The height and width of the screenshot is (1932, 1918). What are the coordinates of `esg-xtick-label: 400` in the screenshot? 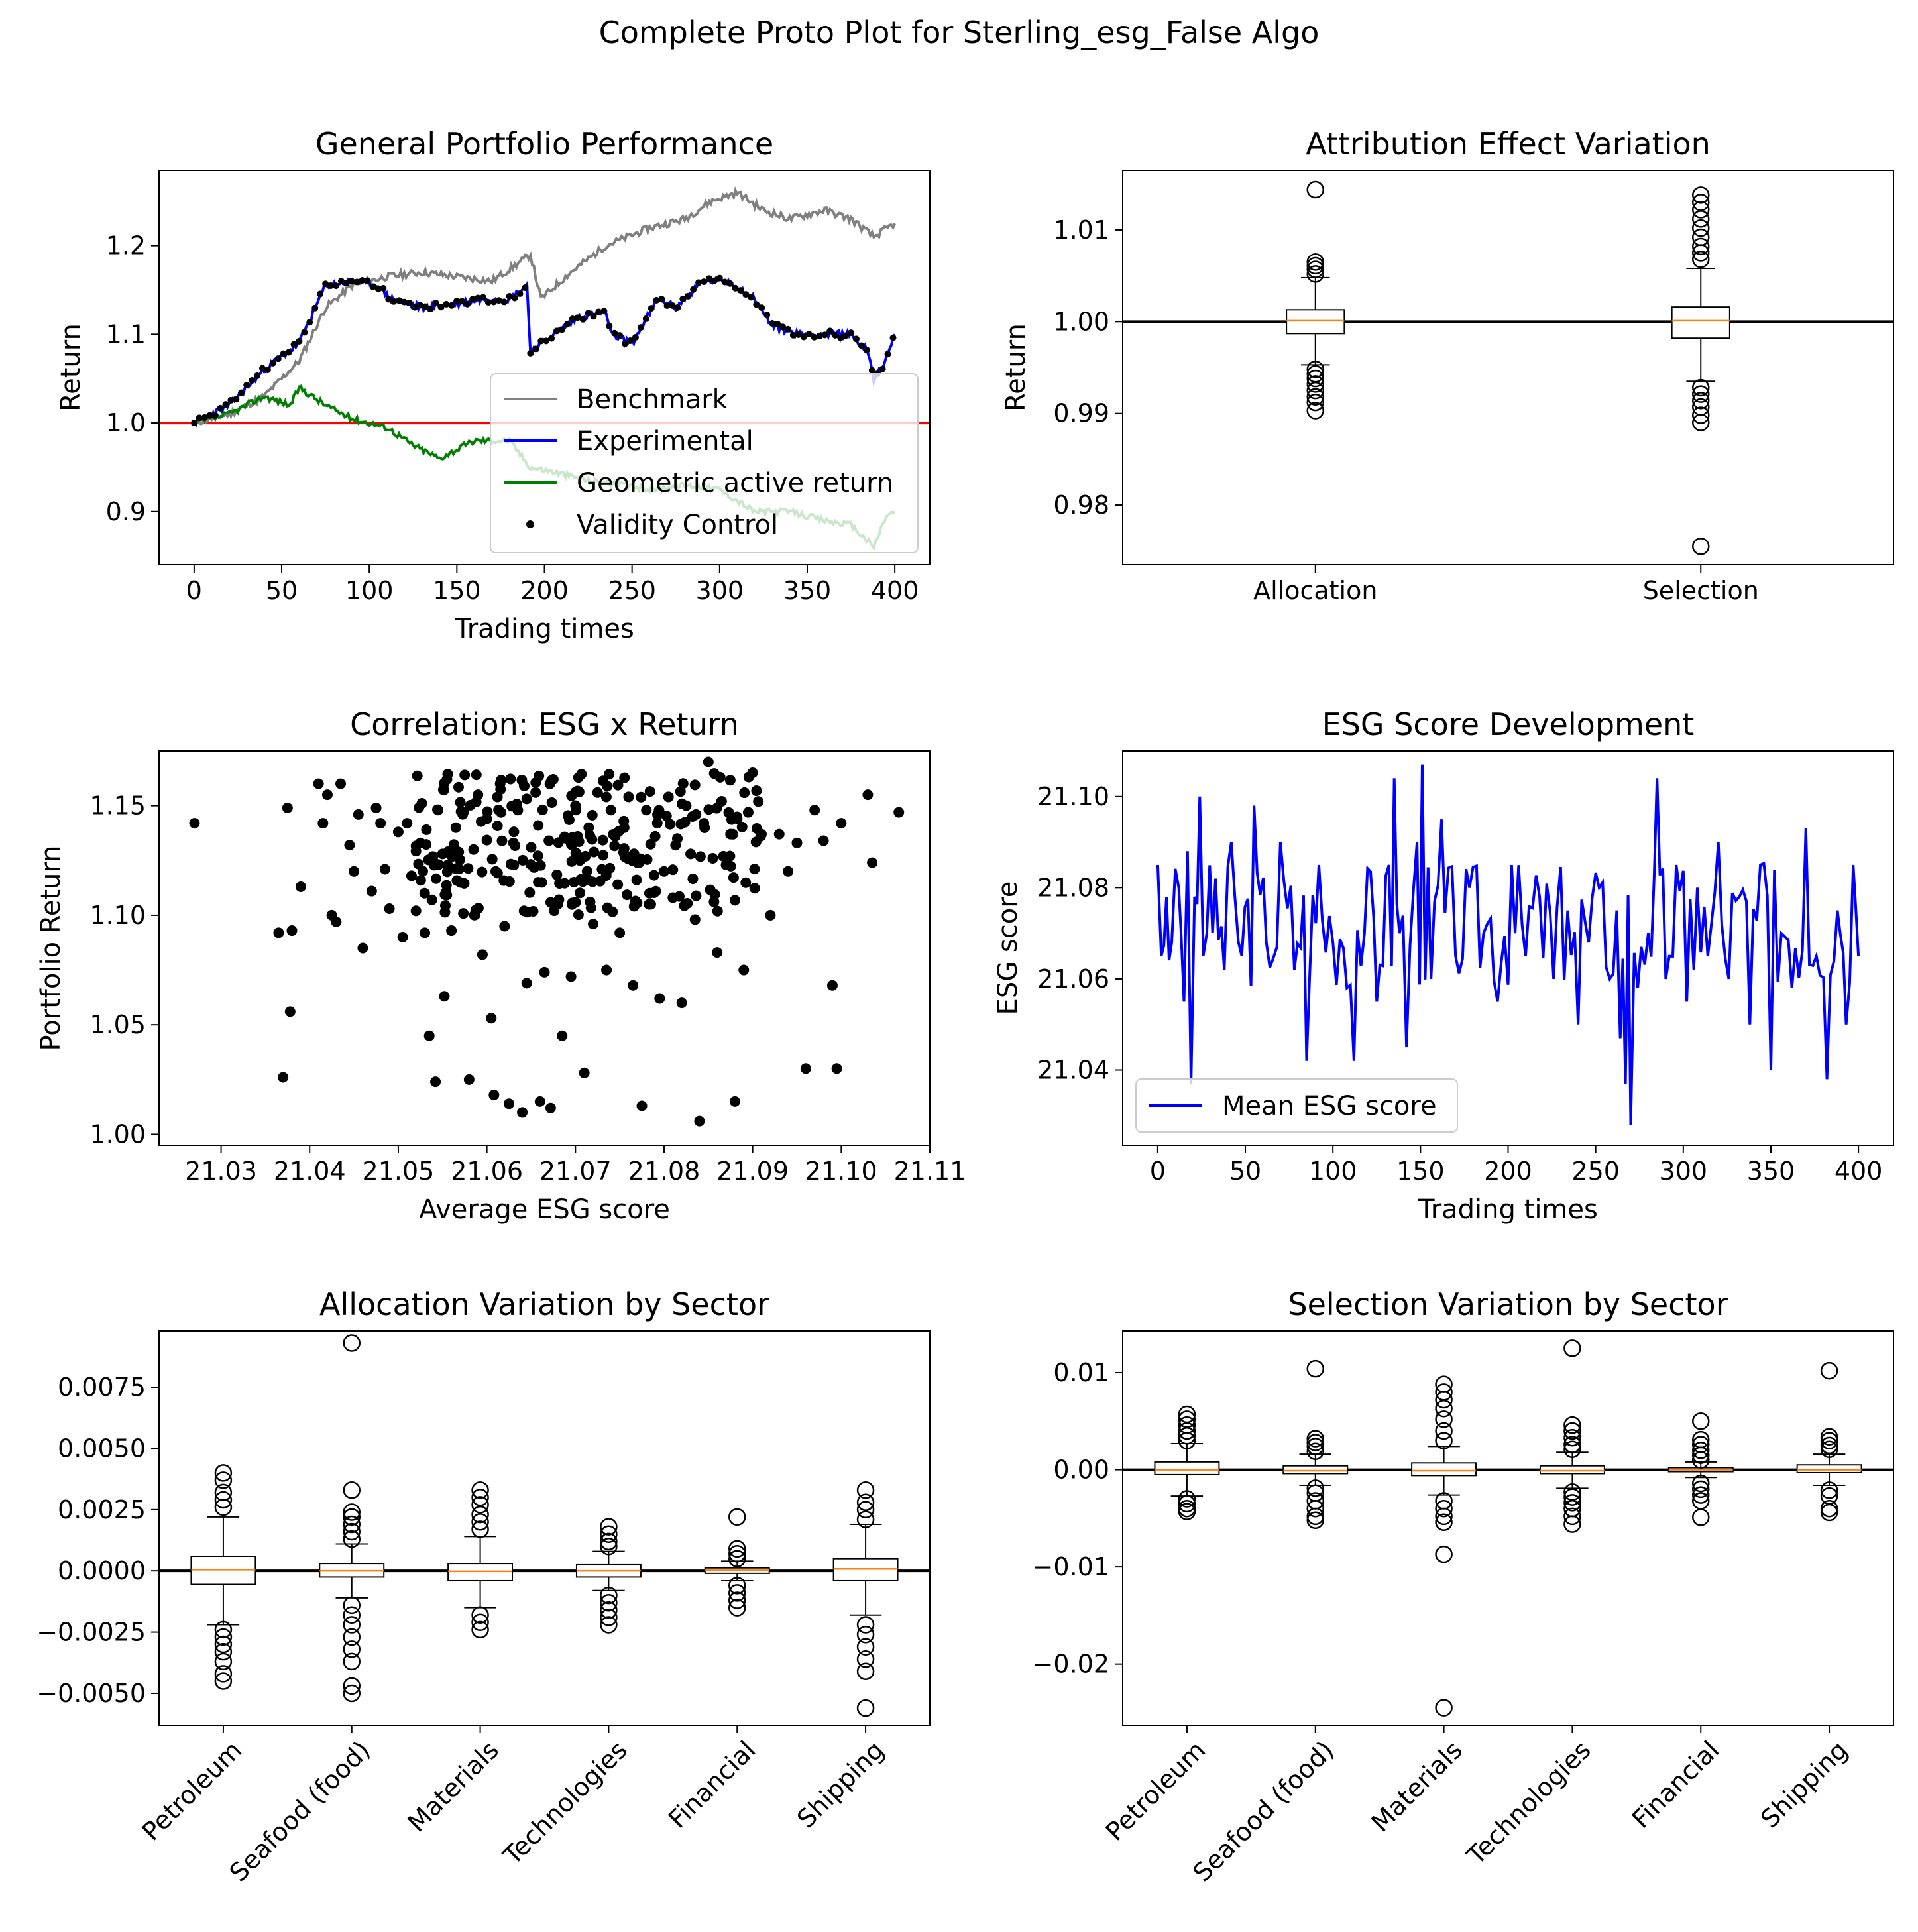 It's located at (1859, 1171).